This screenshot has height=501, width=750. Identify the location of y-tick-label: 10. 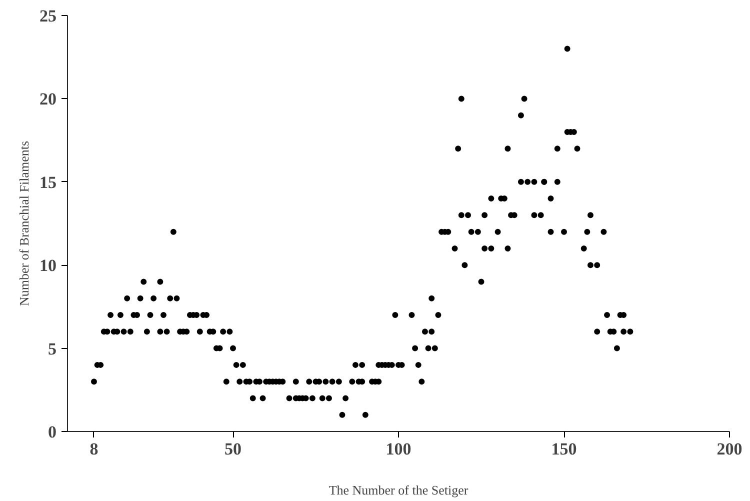
(48, 266).